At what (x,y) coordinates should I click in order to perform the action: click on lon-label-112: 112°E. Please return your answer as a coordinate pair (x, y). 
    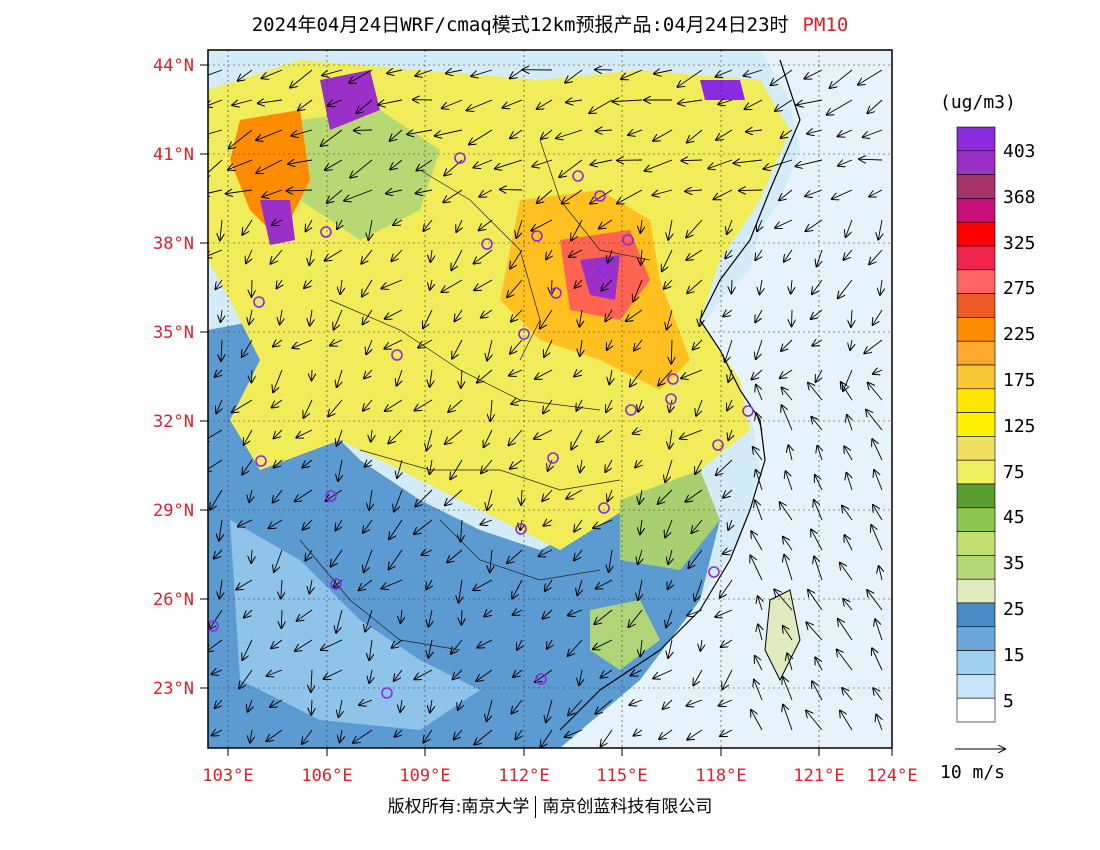
    Looking at the image, I should click on (524, 776).